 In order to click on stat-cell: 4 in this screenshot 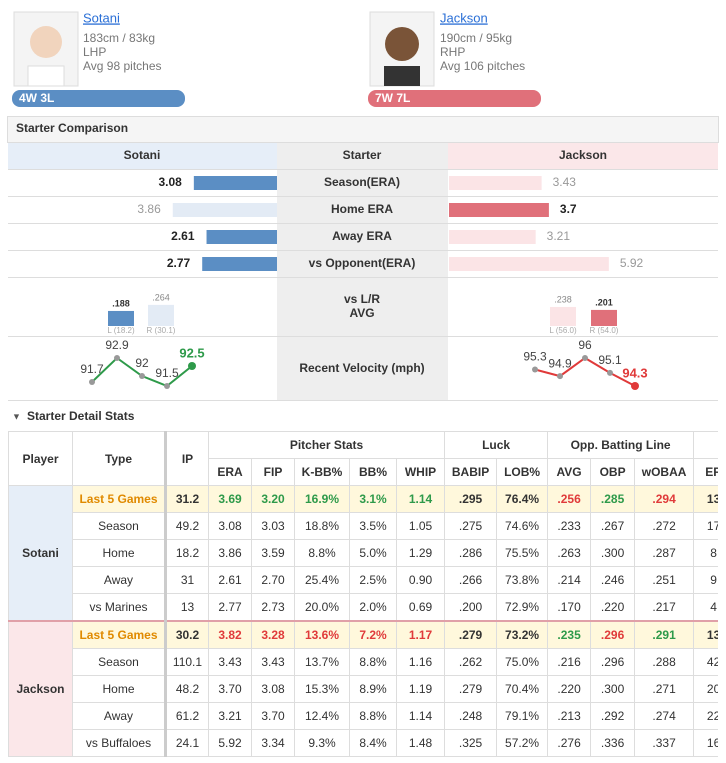, I will do `click(705, 607)`.